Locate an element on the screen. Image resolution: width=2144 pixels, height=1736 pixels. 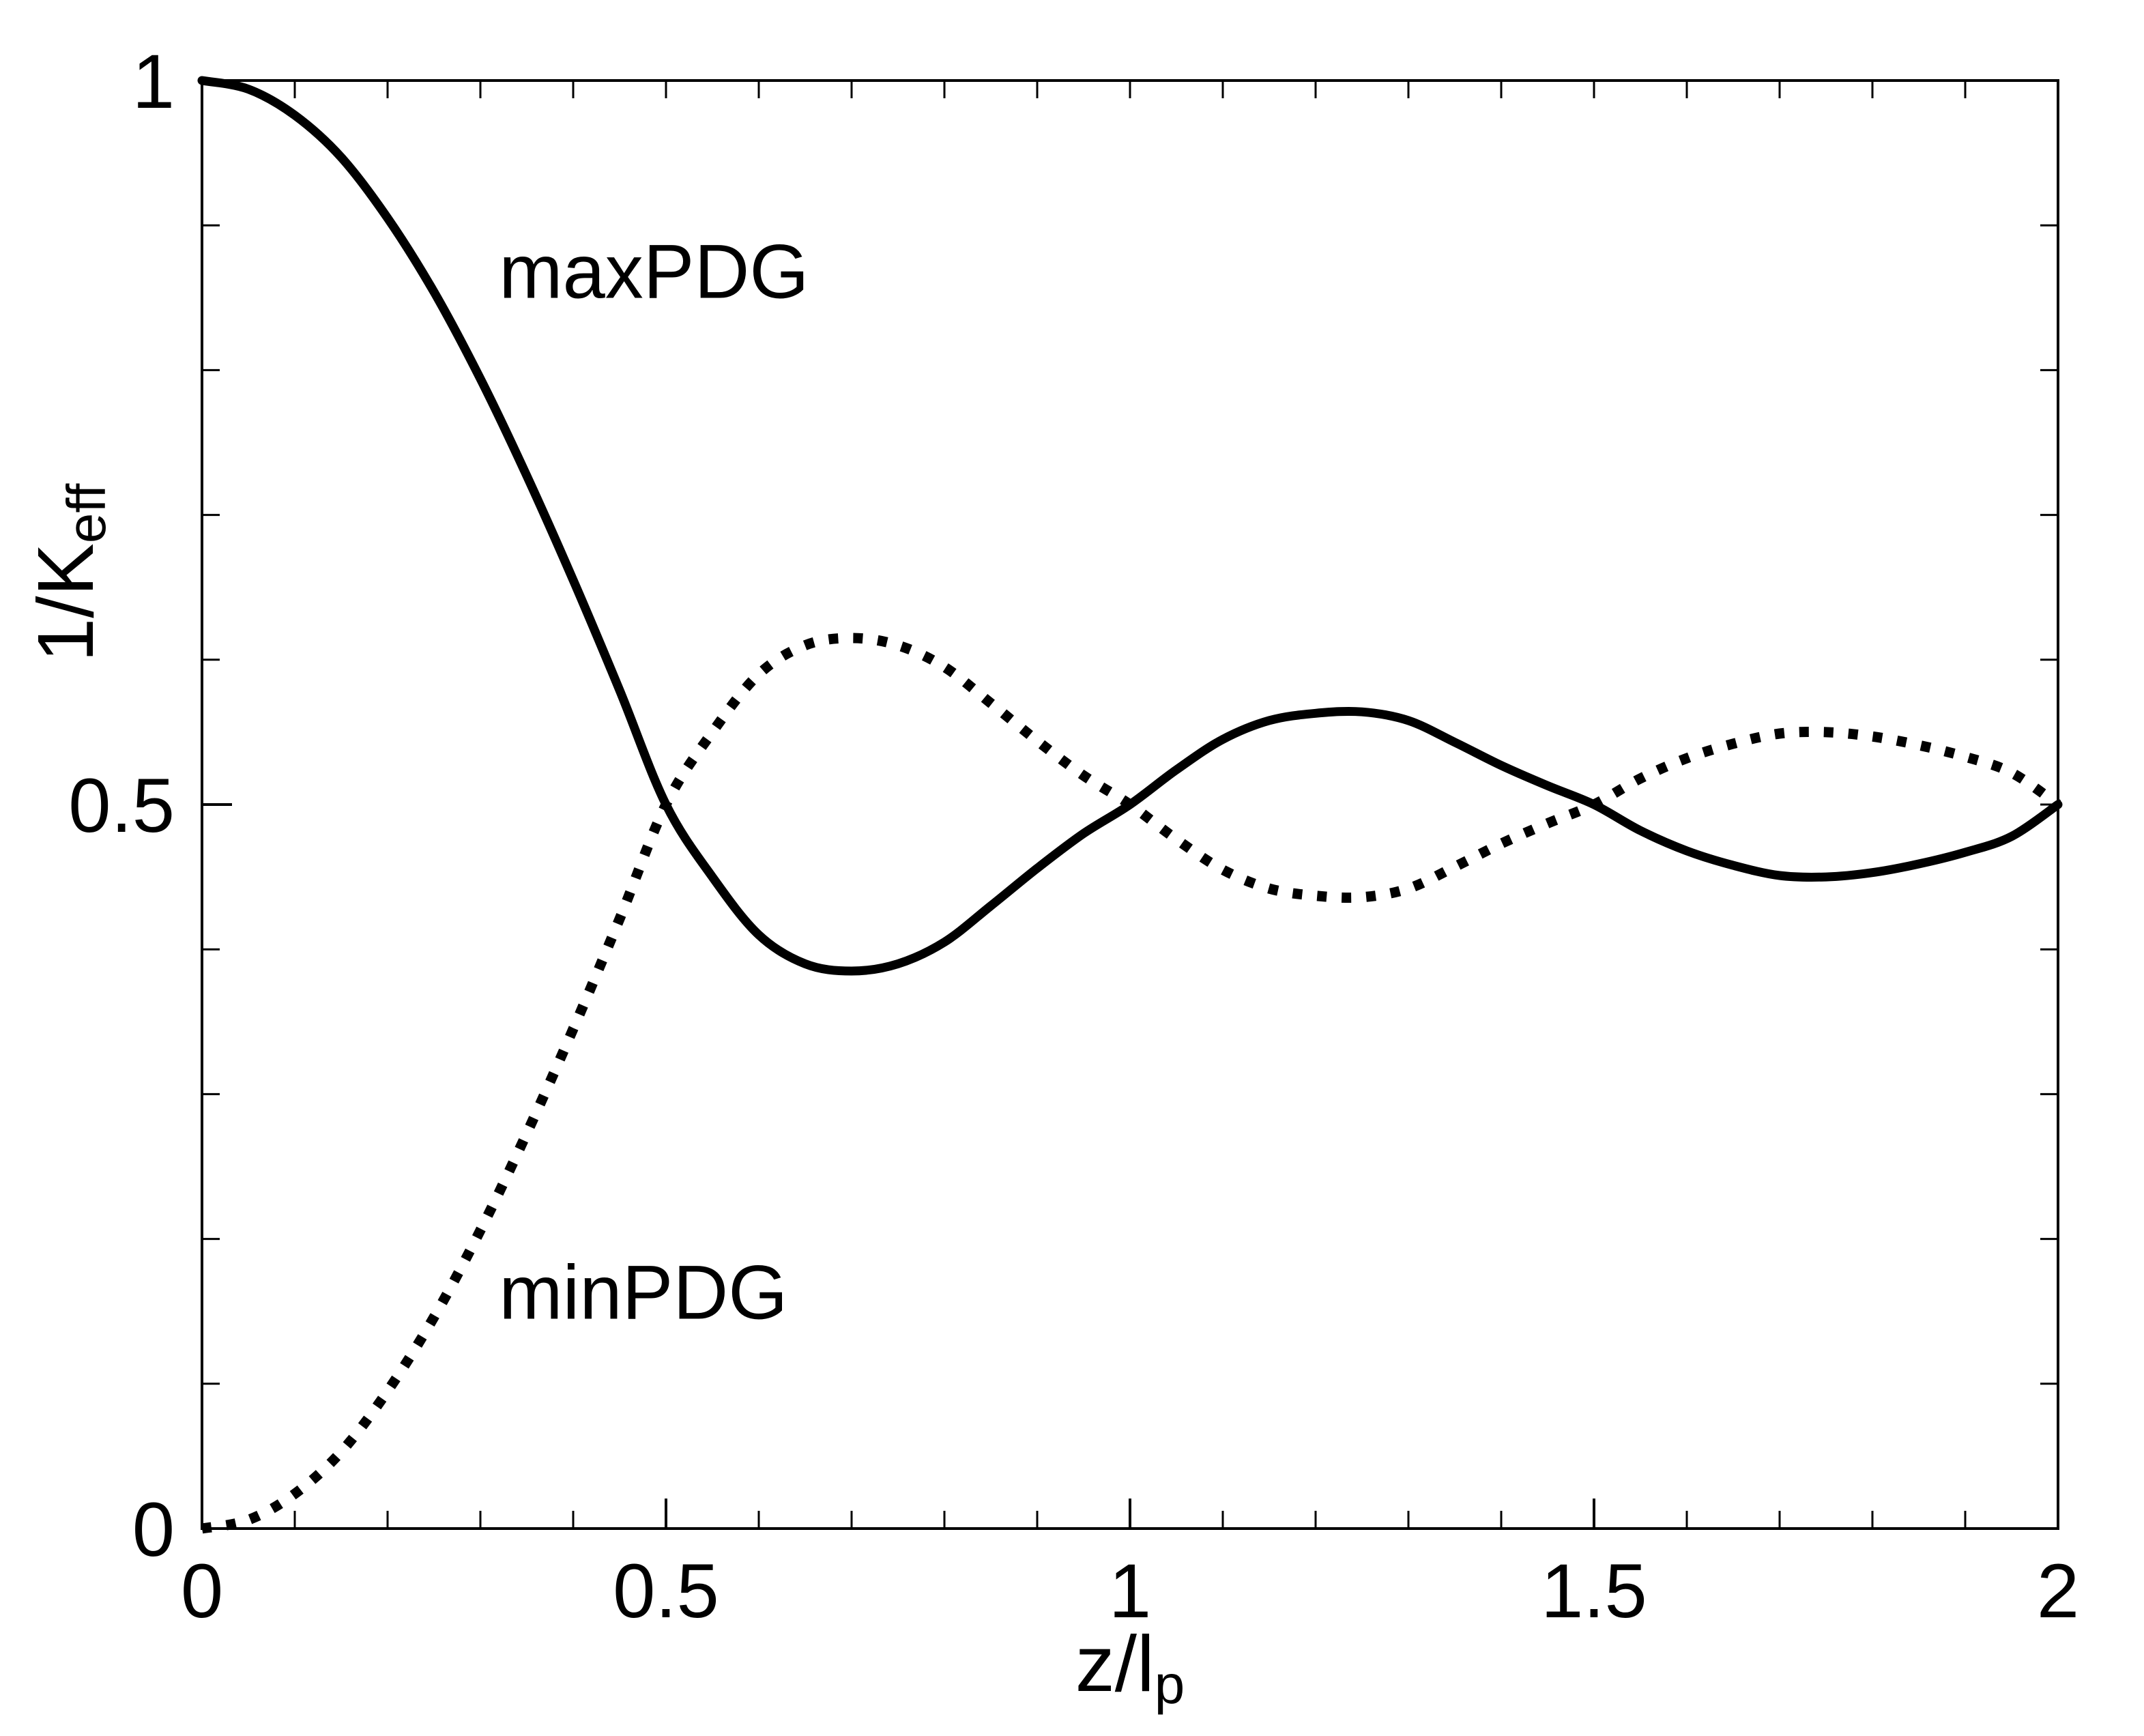
y-tick-label: 0 is located at coordinates (153, 1529).